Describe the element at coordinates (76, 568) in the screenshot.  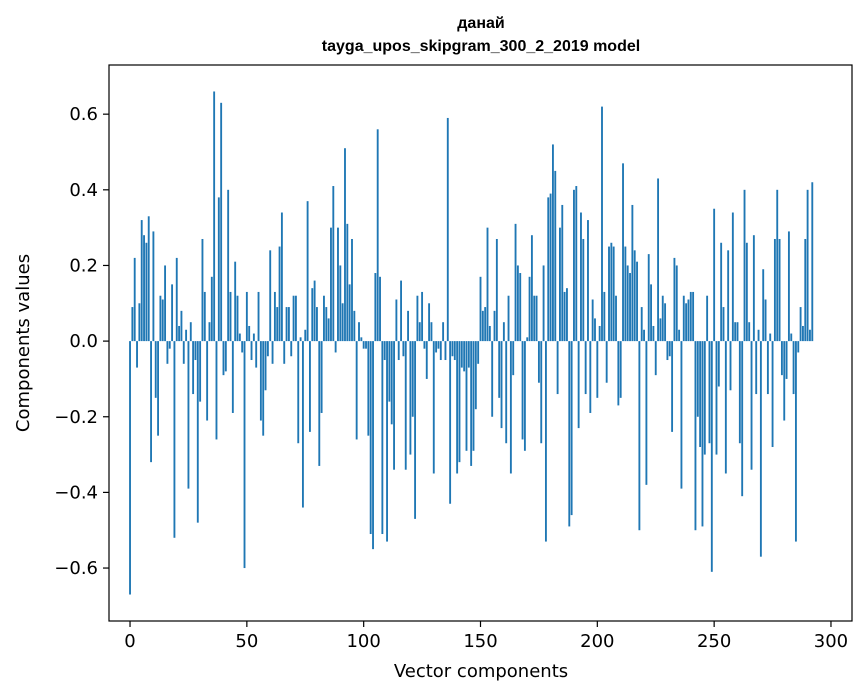
I see `y-tick-label: −0.6` at that location.